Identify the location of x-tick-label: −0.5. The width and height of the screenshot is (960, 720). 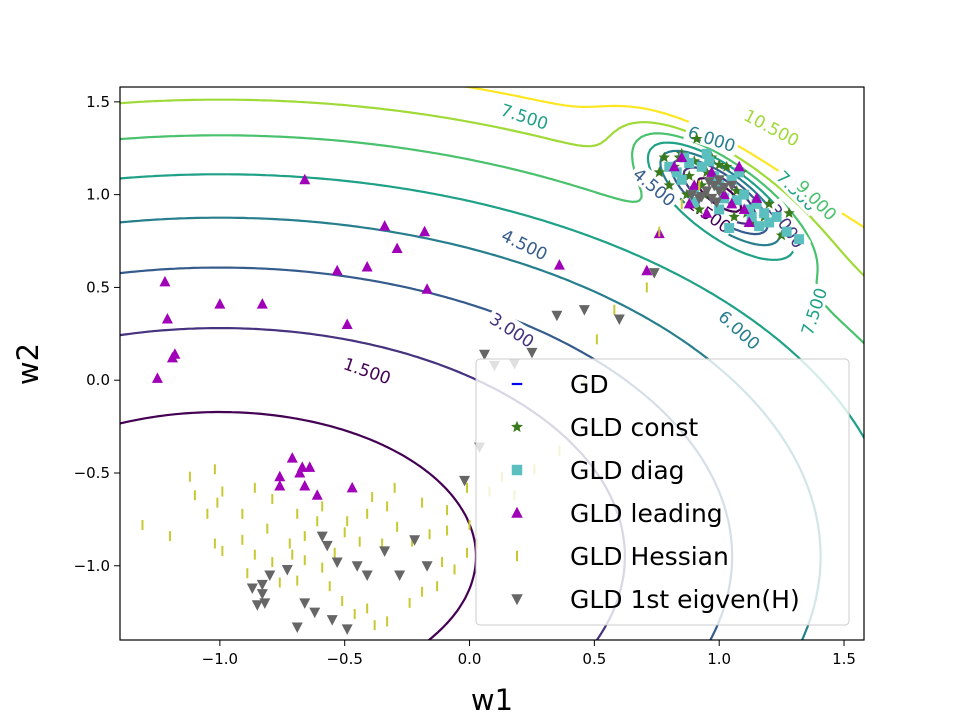
(344, 659).